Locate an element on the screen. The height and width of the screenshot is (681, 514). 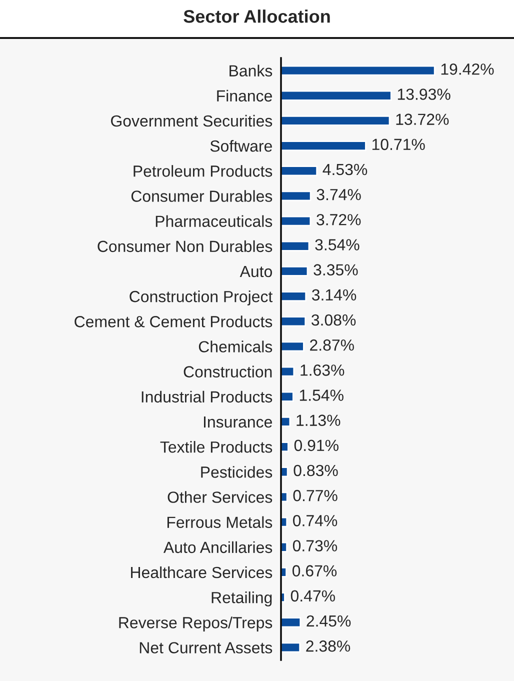
y-tick-label: Pesticides is located at coordinates (236, 472).